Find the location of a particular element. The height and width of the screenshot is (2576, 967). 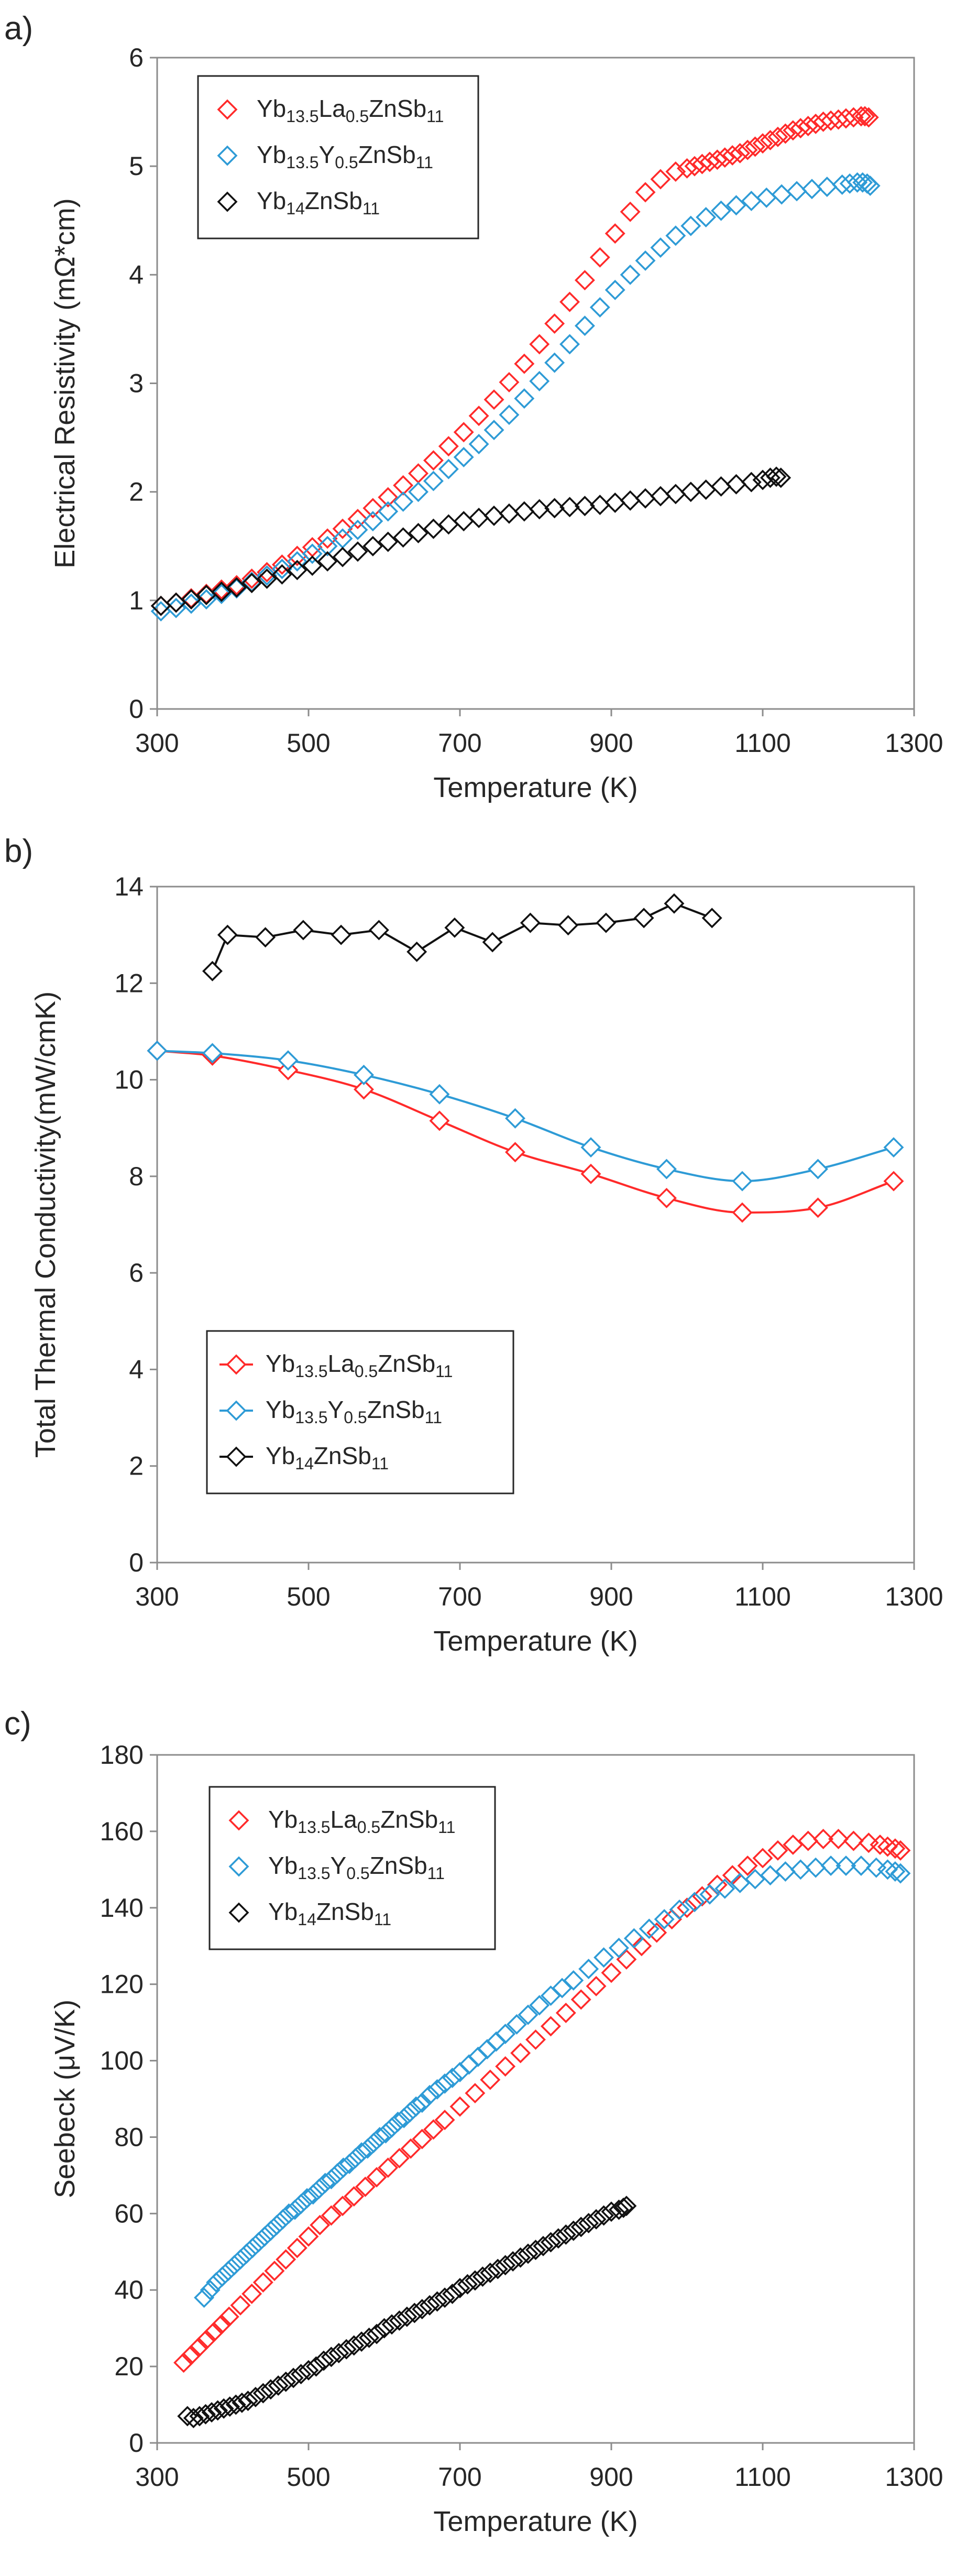

legend-marker is located at coordinates (228, 156).